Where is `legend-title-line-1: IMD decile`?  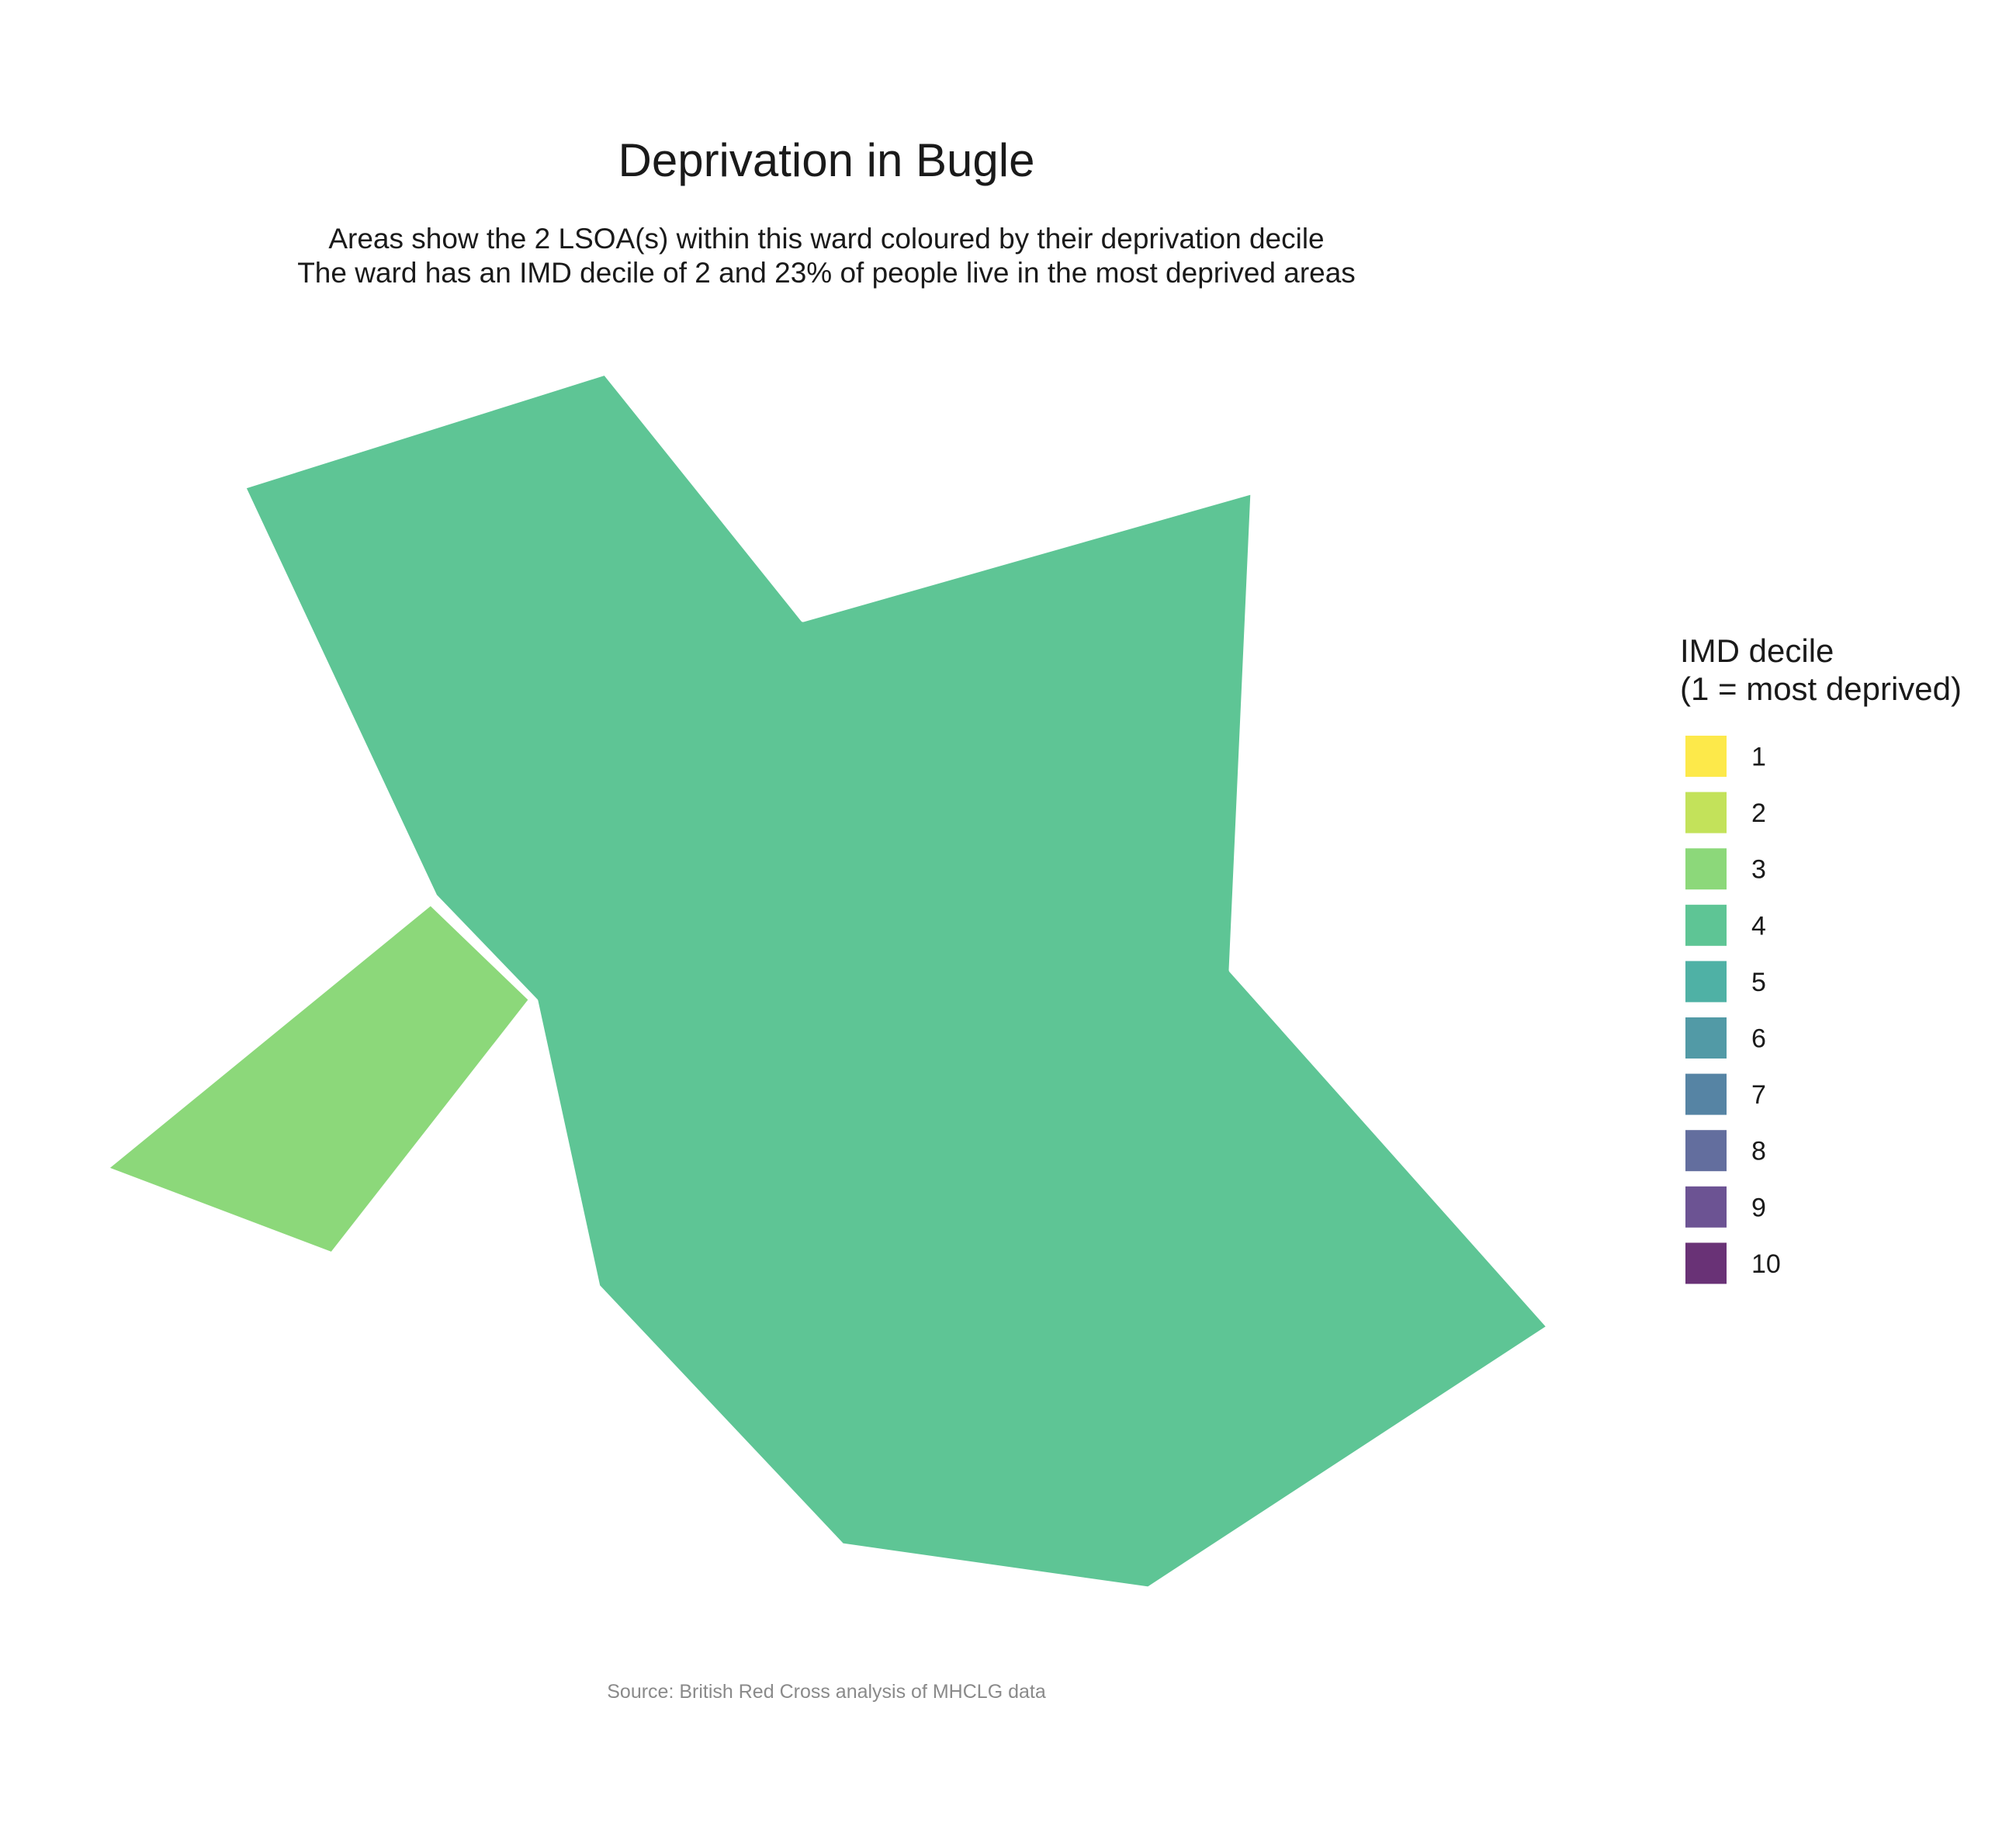
legend-title-line-1: IMD decile is located at coordinates (1757, 650).